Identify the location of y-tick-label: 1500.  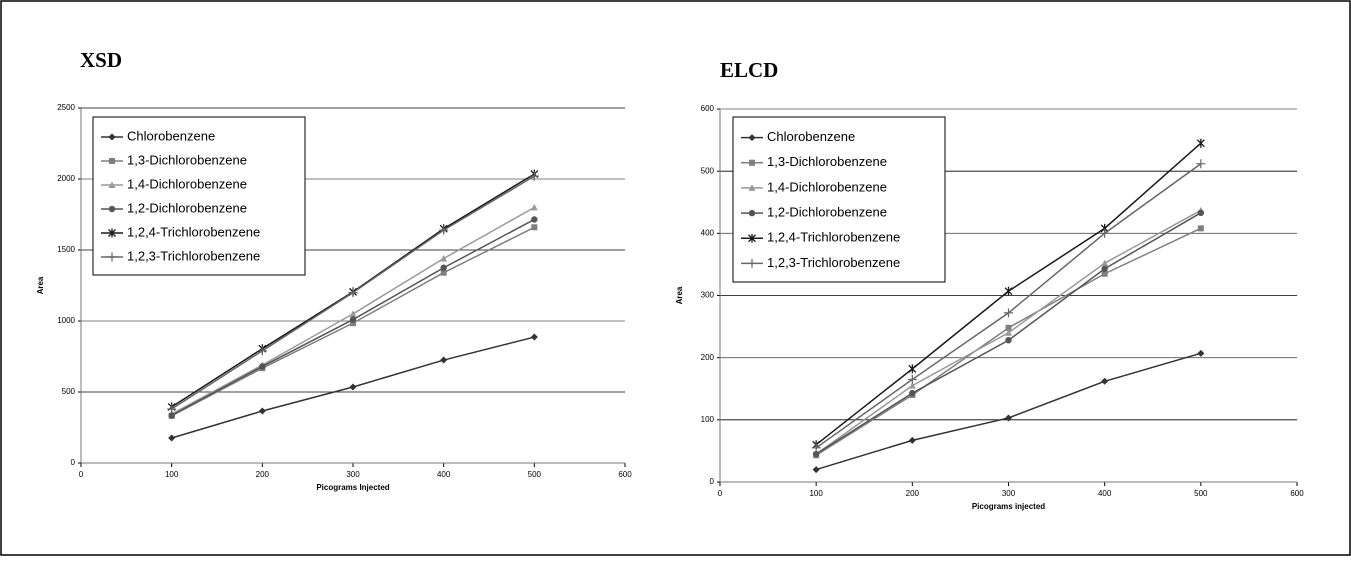
(66, 249).